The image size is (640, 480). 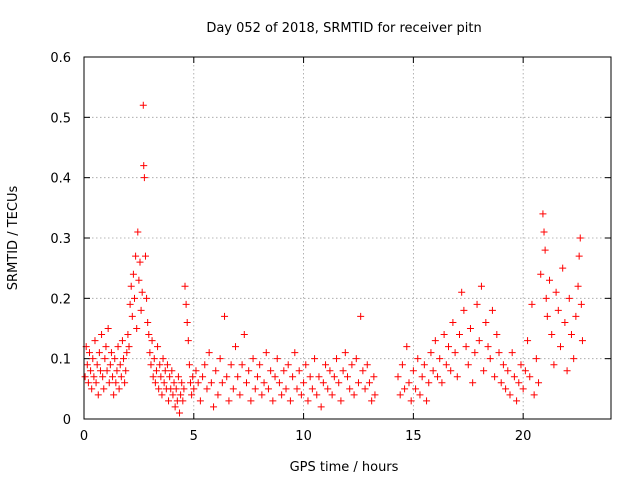 I want to click on y-tick-label: 0.6, so click(x=60, y=58).